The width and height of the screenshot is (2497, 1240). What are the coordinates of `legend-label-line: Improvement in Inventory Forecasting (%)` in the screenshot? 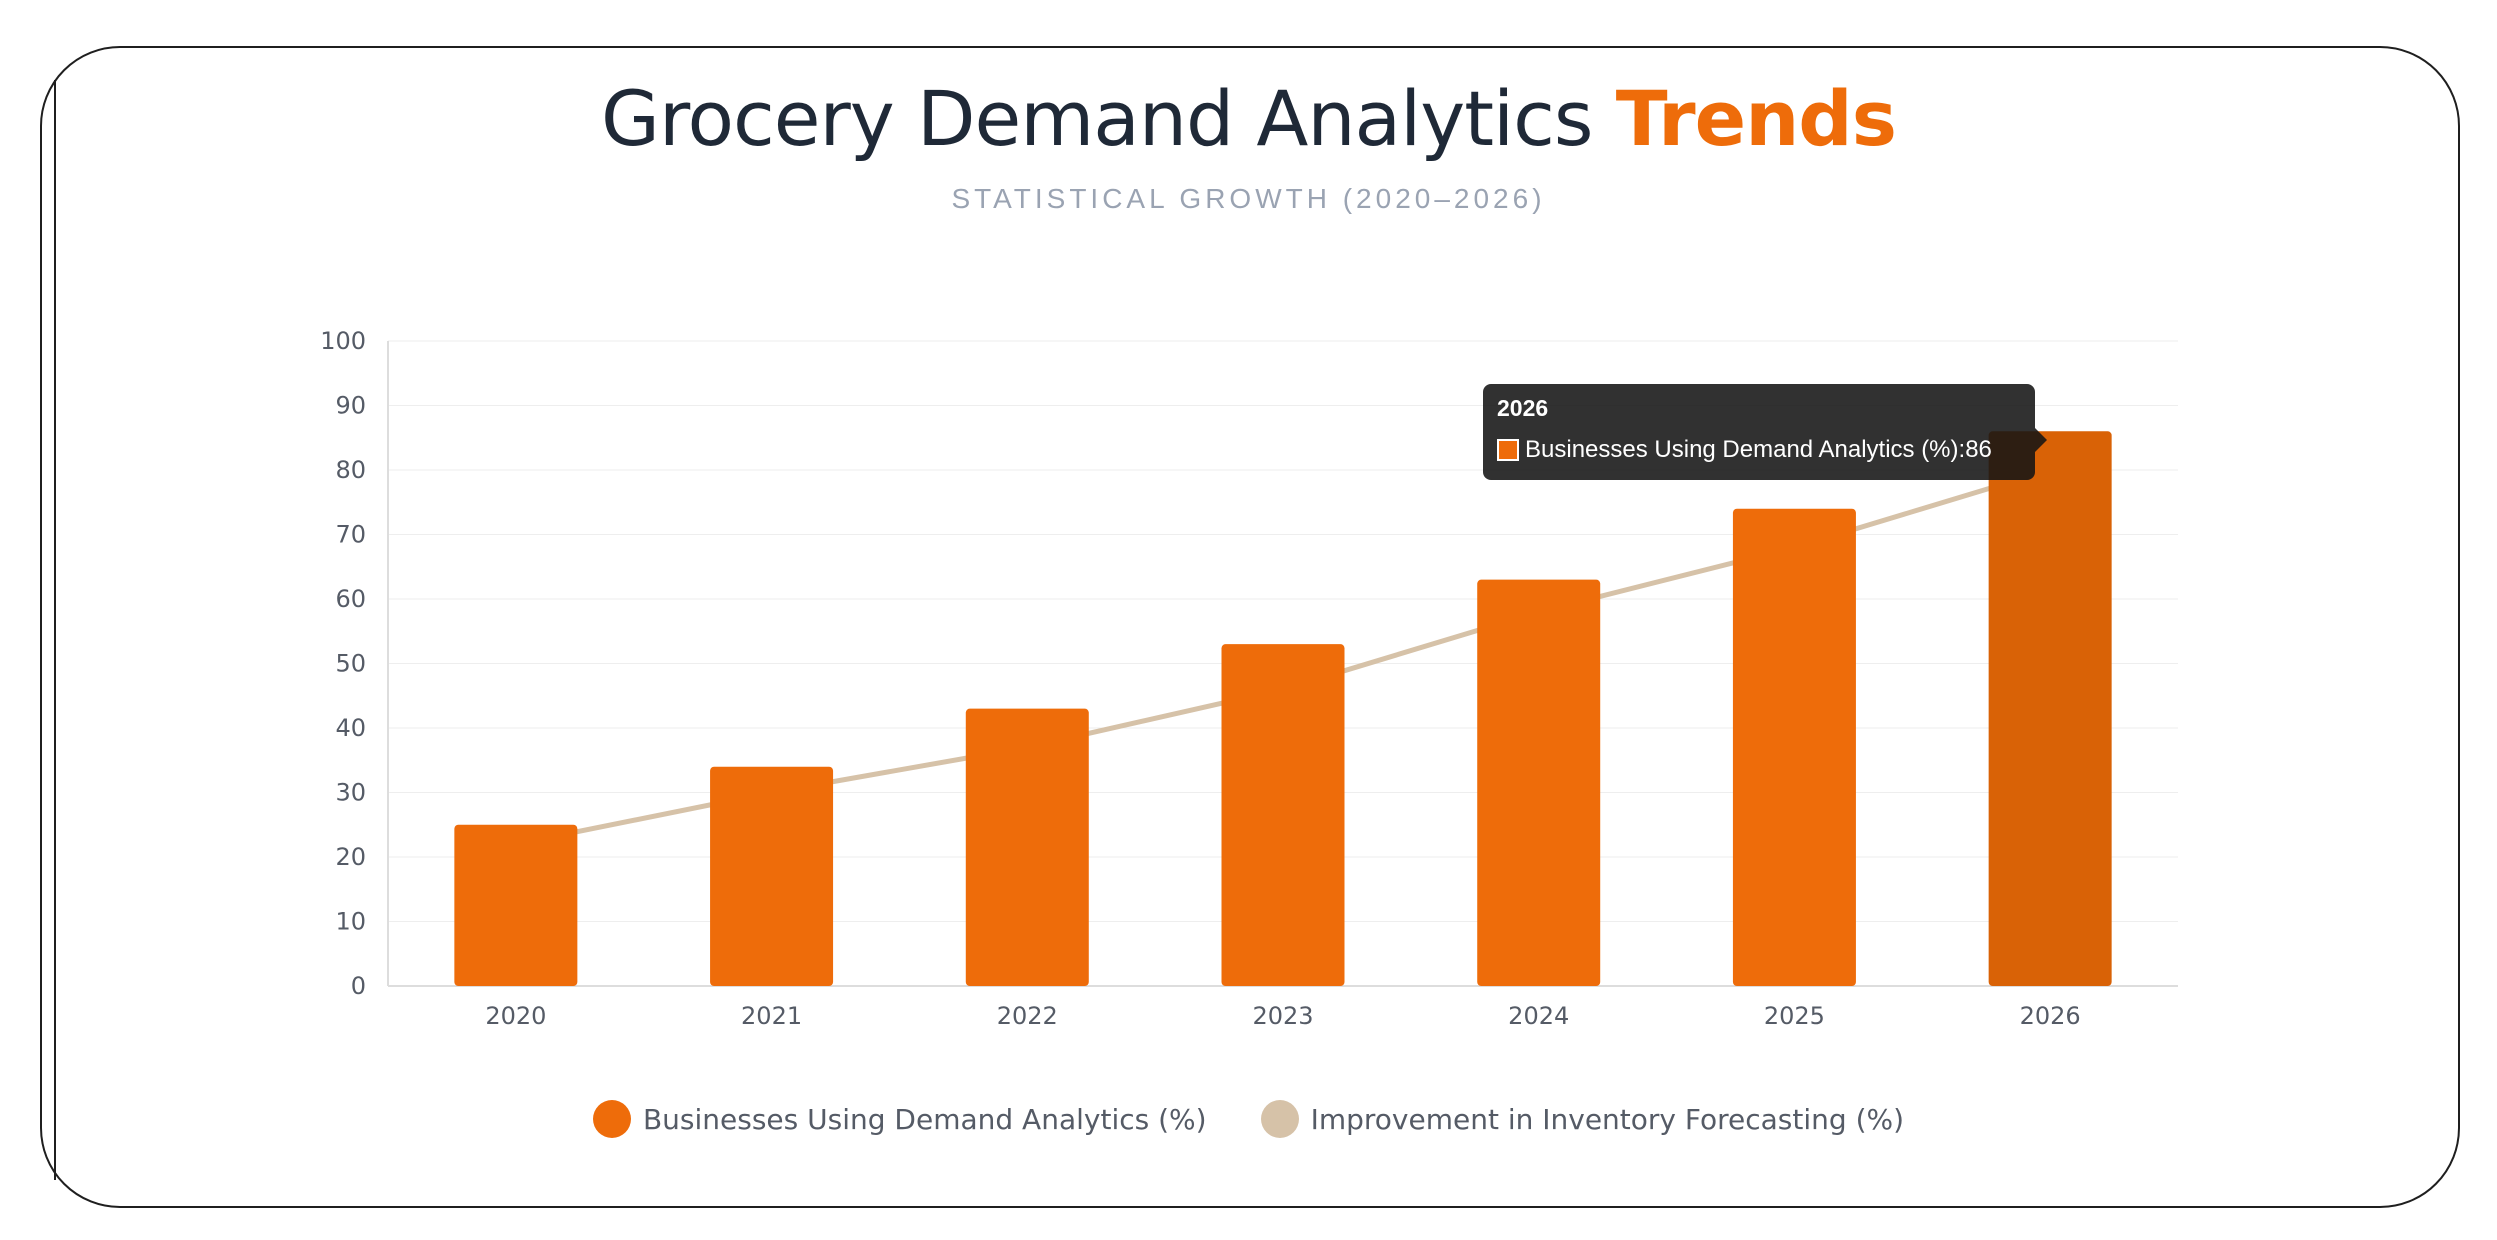 It's located at (1607, 1119).